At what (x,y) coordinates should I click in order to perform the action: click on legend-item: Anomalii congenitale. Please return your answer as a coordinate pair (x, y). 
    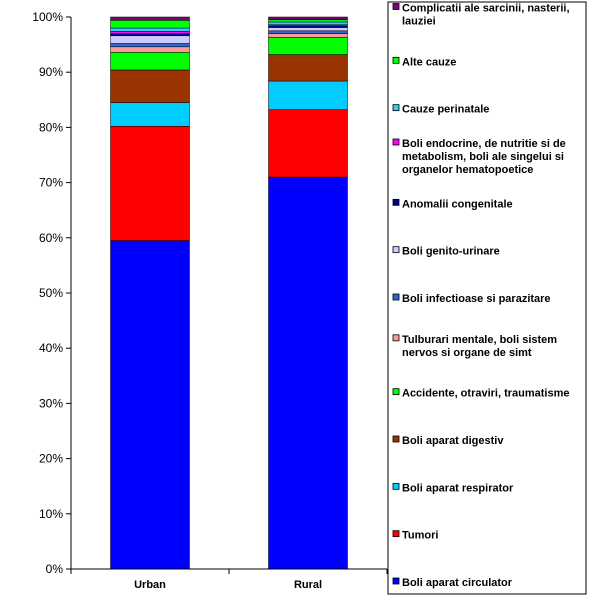
    Looking at the image, I should click on (452, 204).